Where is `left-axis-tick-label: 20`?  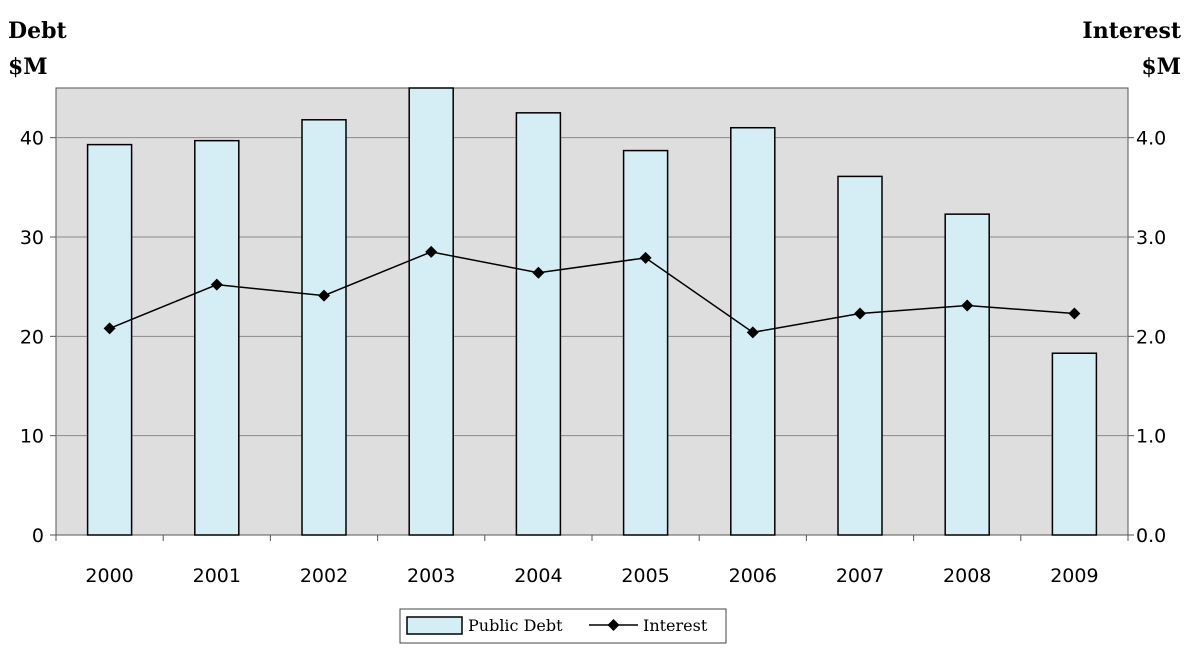 left-axis-tick-label: 20 is located at coordinates (32, 337).